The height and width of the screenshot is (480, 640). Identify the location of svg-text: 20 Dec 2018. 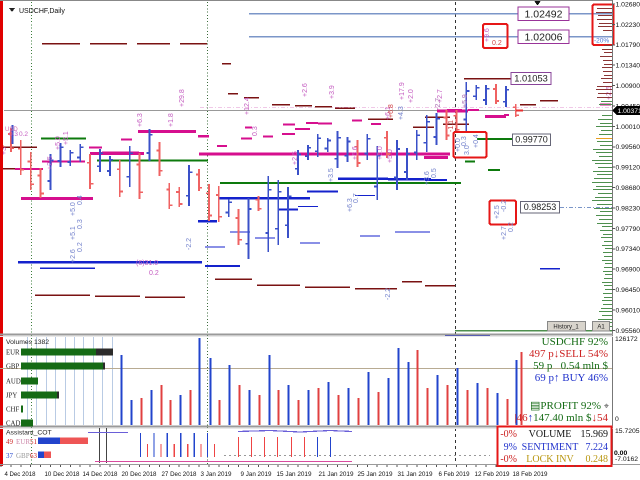
(139, 474).